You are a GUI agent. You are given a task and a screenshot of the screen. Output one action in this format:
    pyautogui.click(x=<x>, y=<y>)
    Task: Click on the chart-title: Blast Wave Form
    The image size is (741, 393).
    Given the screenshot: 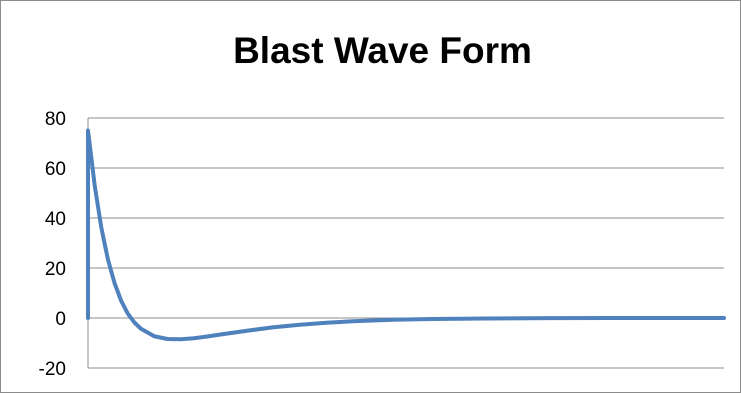 What is the action you would take?
    pyautogui.click(x=382, y=50)
    